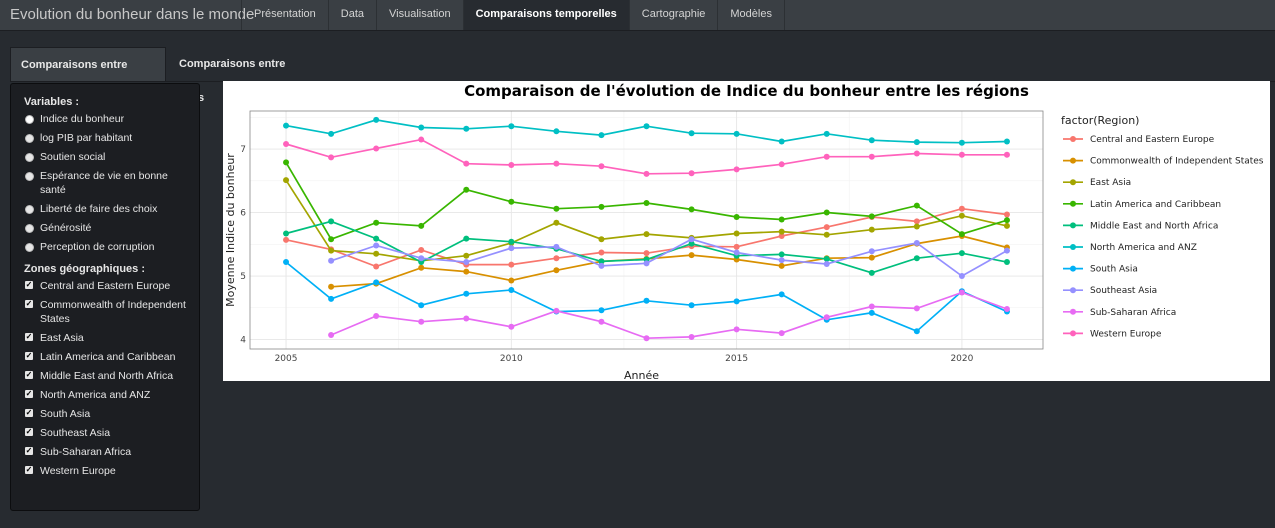  What do you see at coordinates (109, 376) in the screenshot?
I see `zone-option: ✓ Middle East and North Africa` at bounding box center [109, 376].